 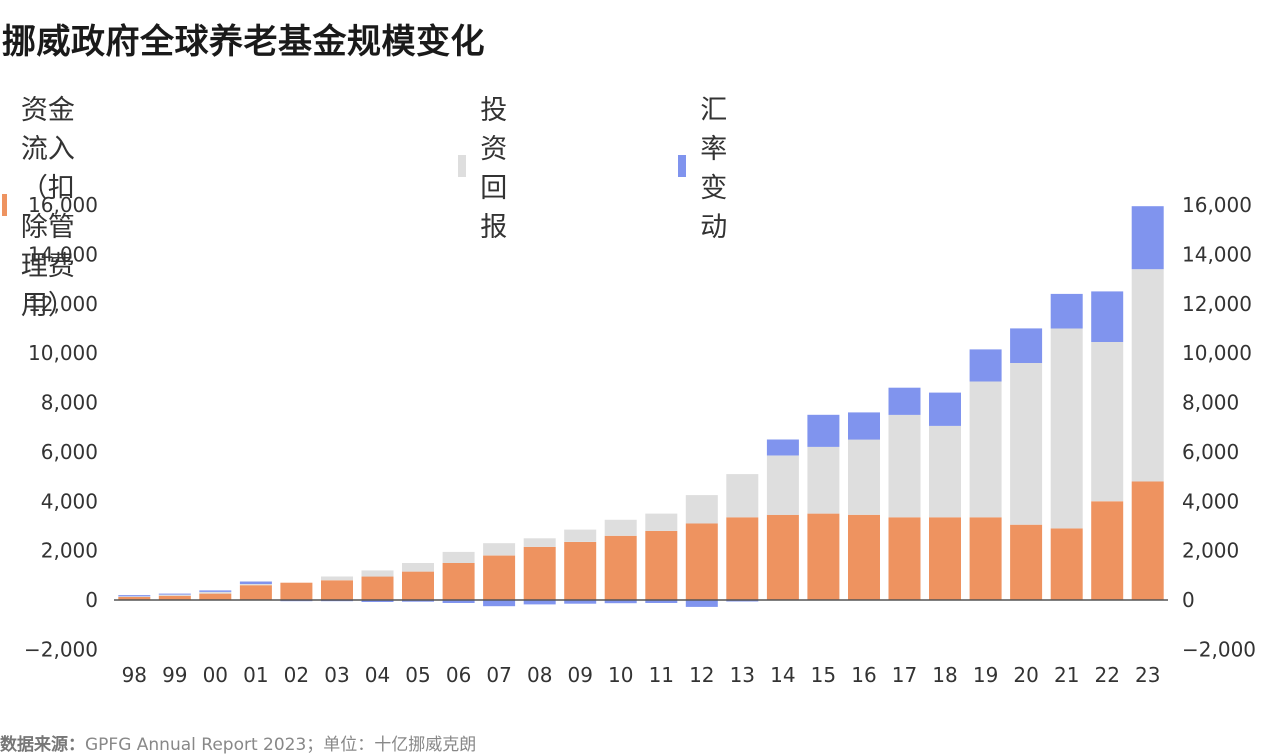 I want to click on x-tick-03: 03, so click(x=336, y=675).